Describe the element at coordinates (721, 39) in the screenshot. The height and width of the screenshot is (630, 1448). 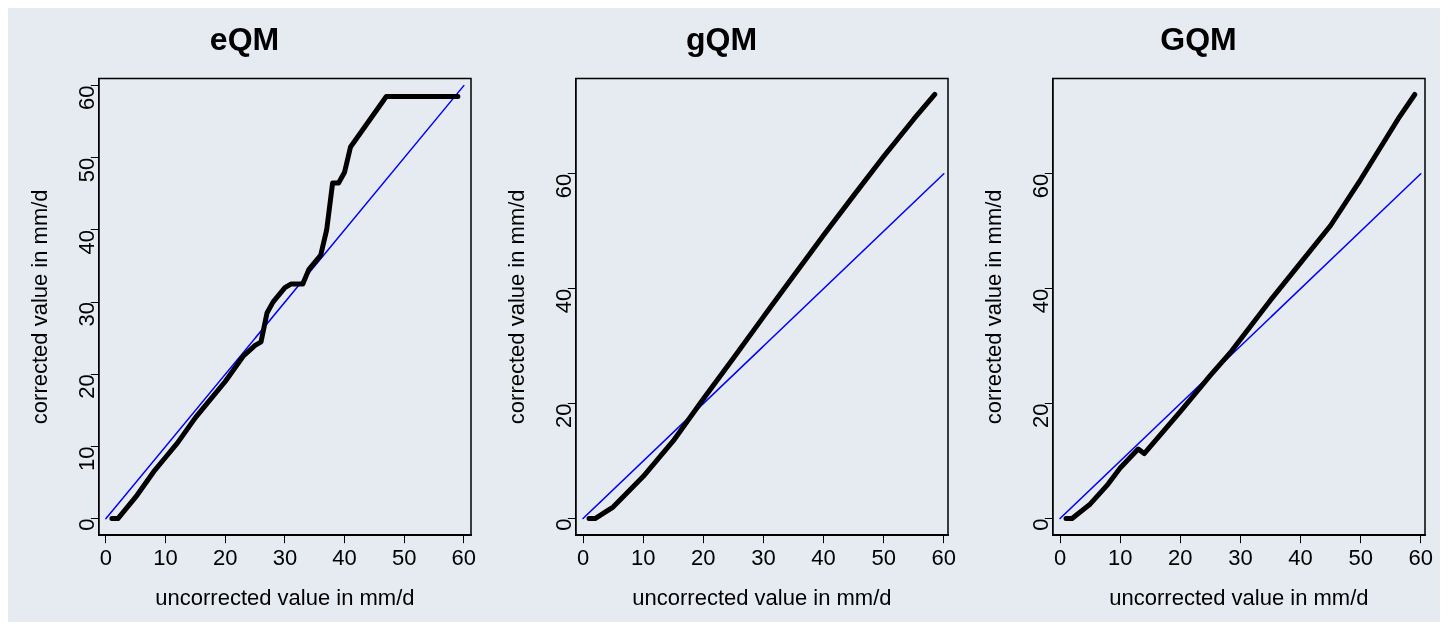
I see `chart-title: gQM` at that location.